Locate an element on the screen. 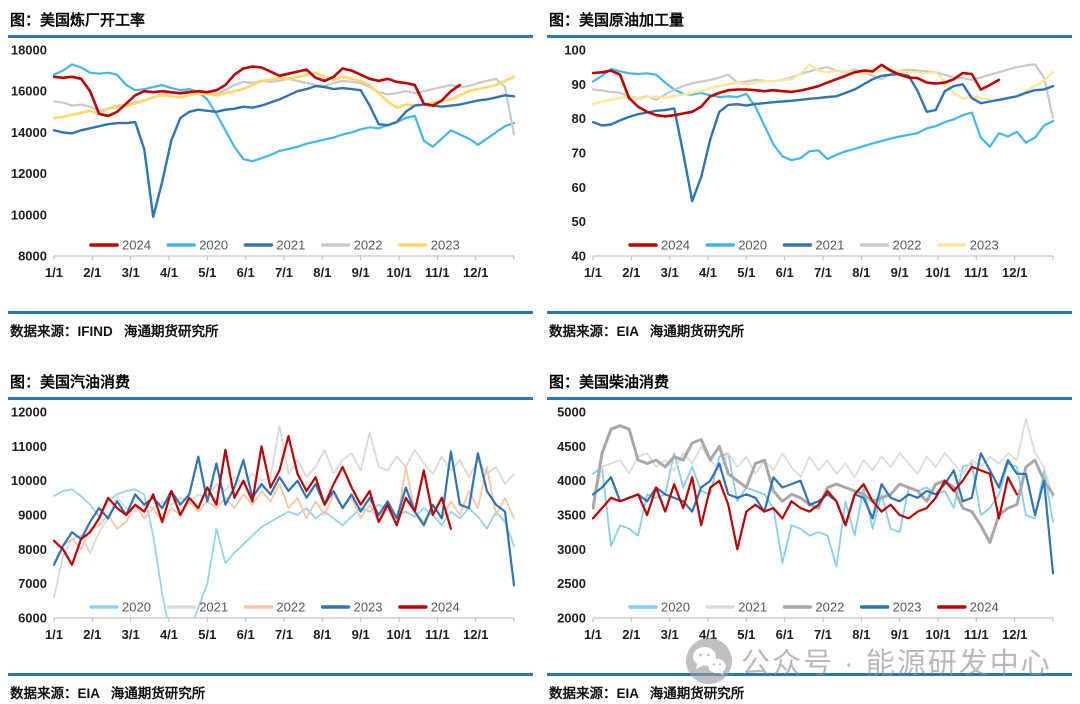 This screenshot has height=704, width=1080. svg-text: 2500 is located at coordinates (571, 583).